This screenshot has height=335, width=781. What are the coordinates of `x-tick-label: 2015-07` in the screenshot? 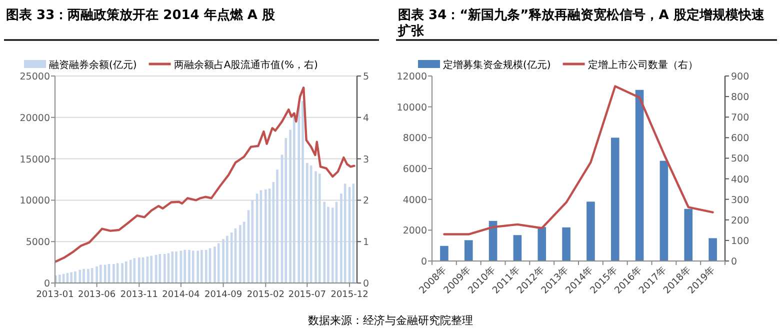 It's located at (307, 295).